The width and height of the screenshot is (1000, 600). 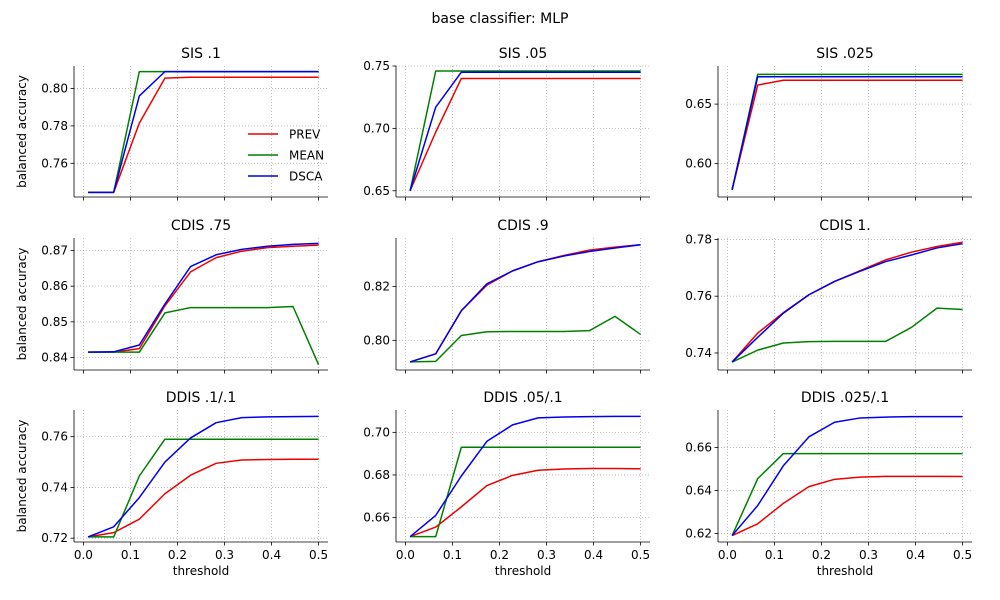 I want to click on panel-title: CDIS .9, so click(x=522, y=226).